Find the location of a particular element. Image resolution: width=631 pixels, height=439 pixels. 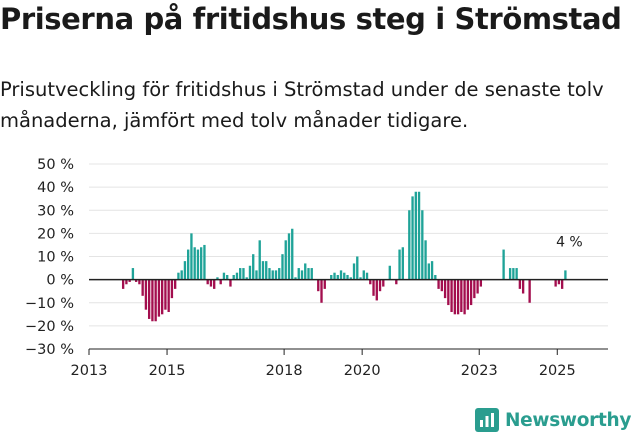

newsworthy-logo-icon is located at coordinates (487, 420).